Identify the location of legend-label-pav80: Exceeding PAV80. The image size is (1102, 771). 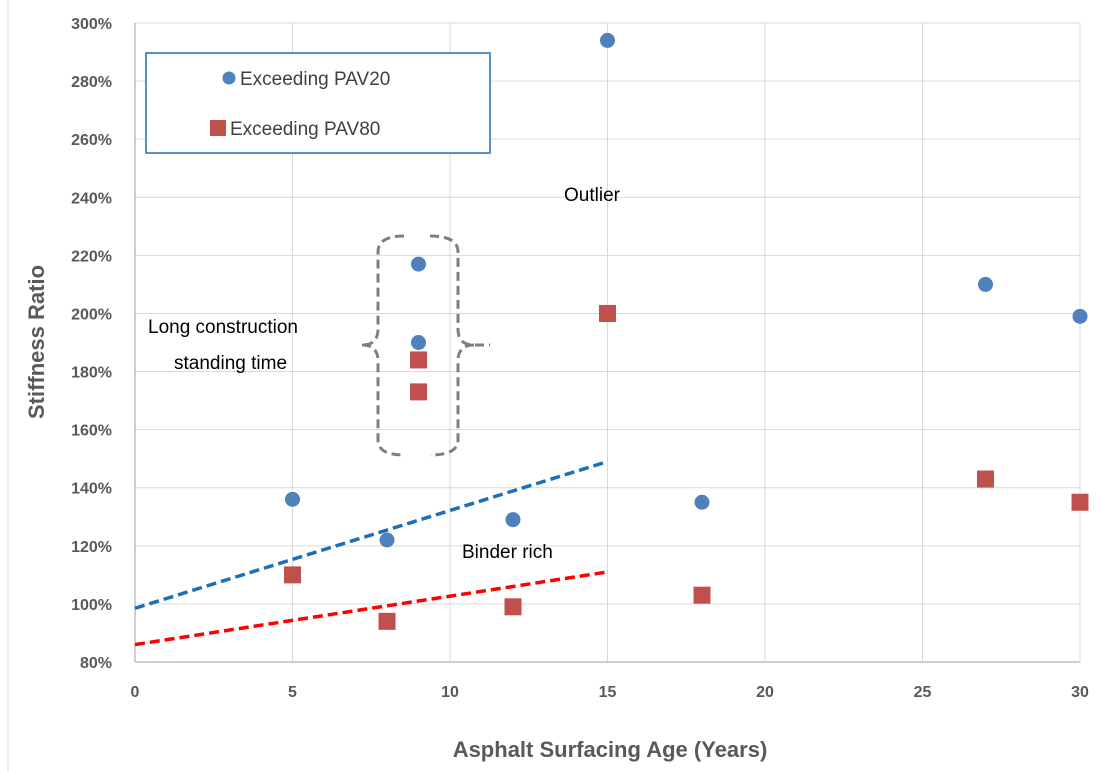
(305, 129).